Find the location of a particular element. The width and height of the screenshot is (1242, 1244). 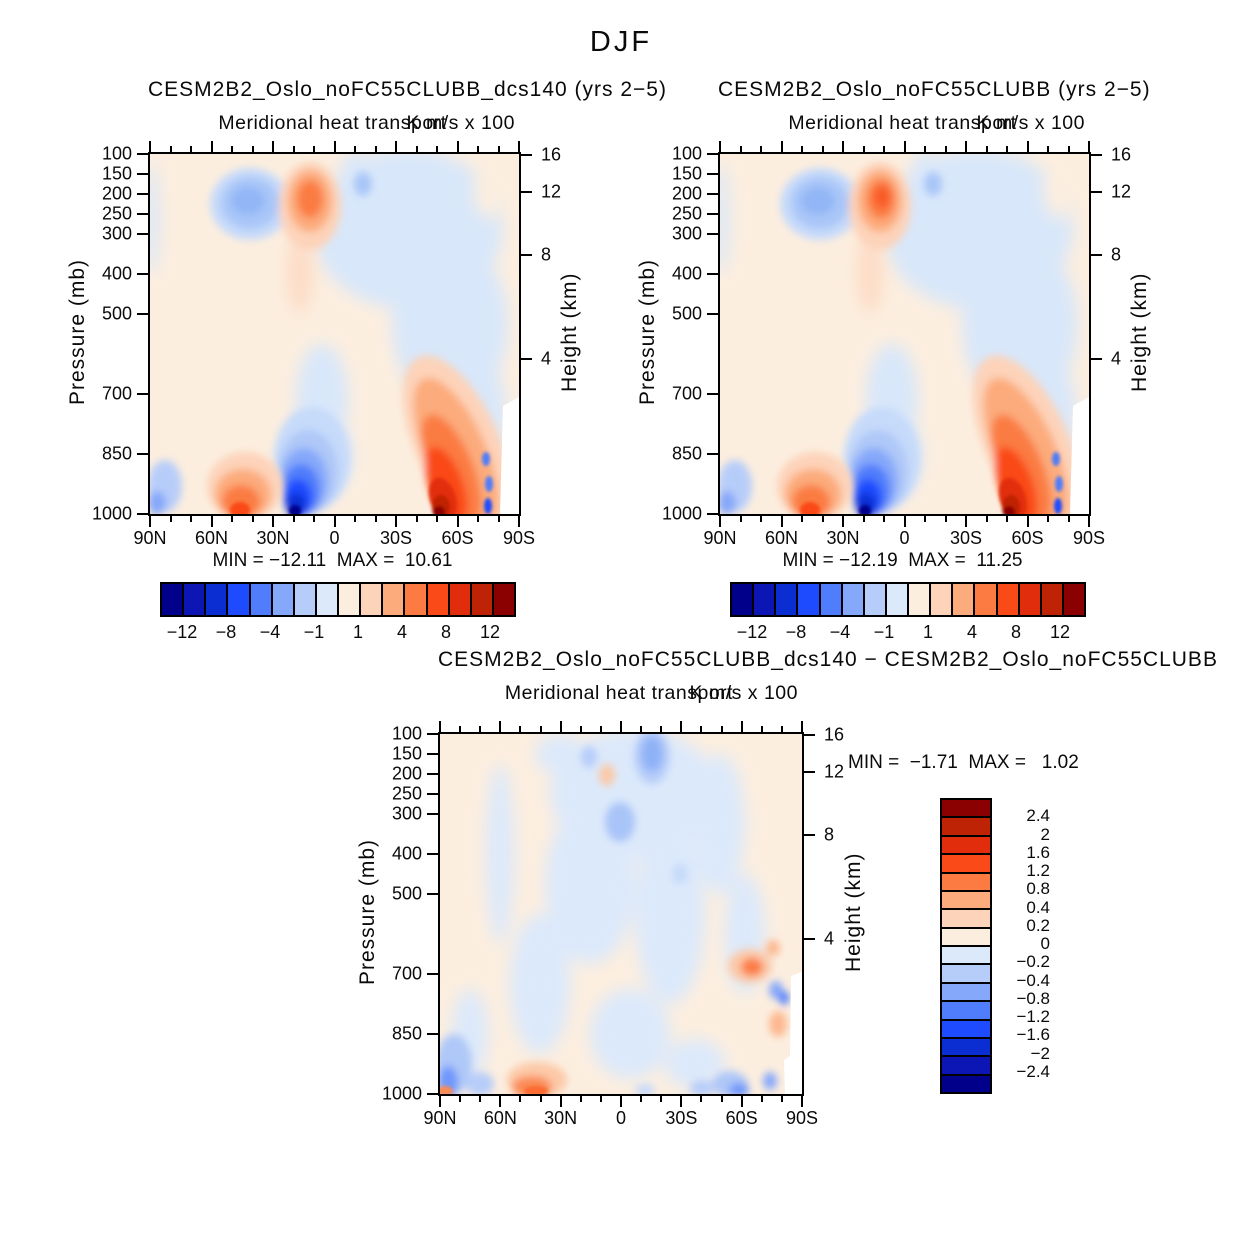

minmax-label: MIN = −12.11 MAX = 10.61 is located at coordinates (332, 560).